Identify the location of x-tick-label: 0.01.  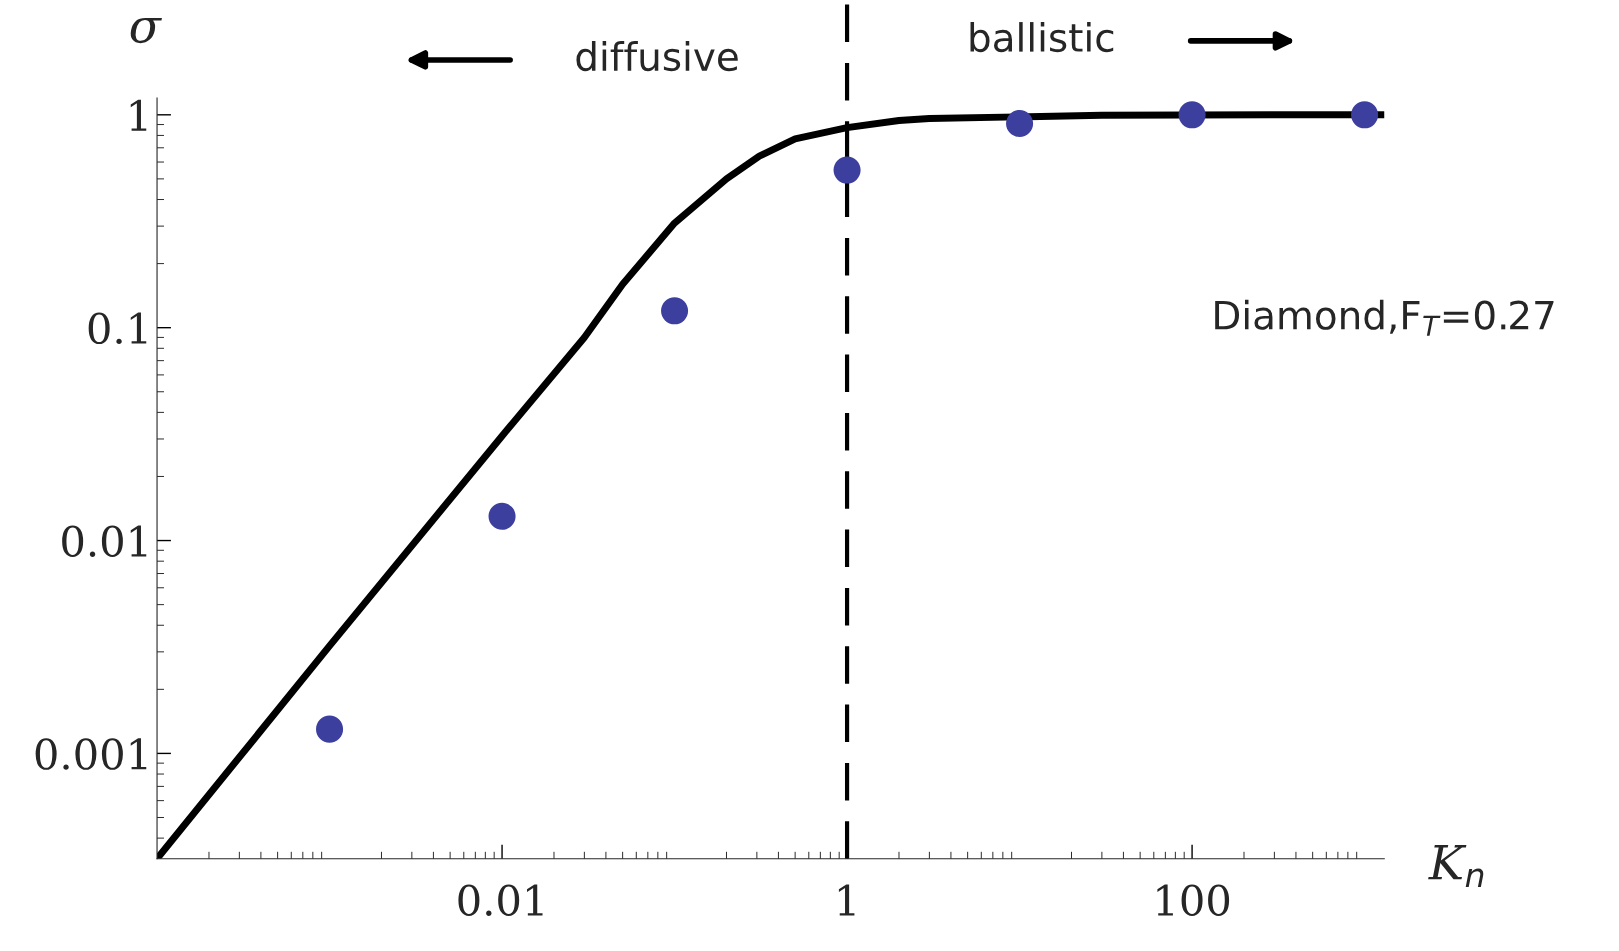
(500, 900).